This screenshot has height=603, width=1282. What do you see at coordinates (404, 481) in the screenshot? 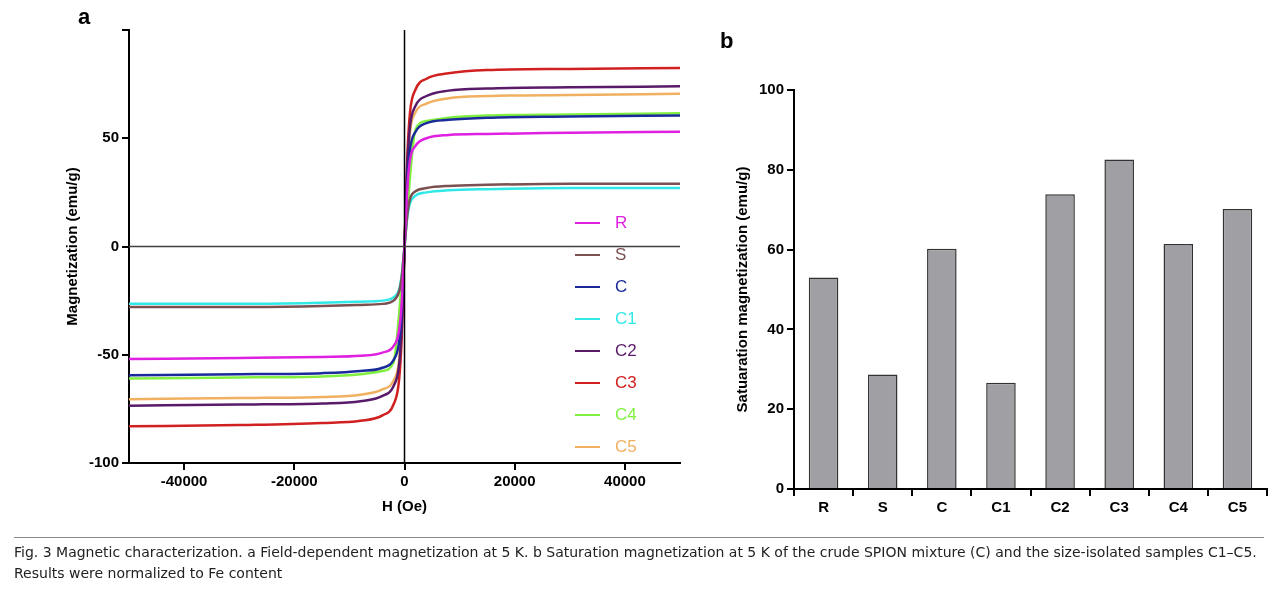
I see `x-tick-label: 0` at bounding box center [404, 481].